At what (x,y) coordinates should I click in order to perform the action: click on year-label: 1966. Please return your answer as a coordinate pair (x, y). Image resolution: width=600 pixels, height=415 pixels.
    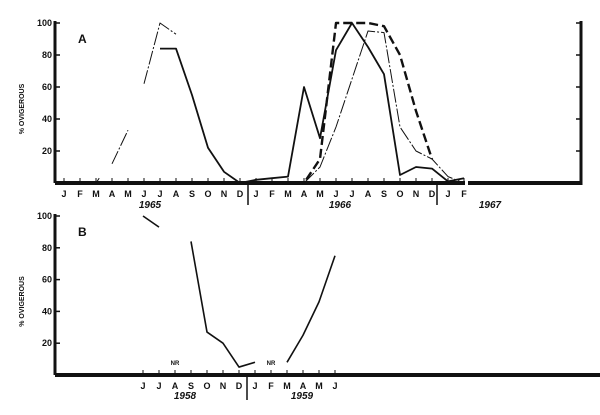
    Looking at the image, I should click on (340, 205).